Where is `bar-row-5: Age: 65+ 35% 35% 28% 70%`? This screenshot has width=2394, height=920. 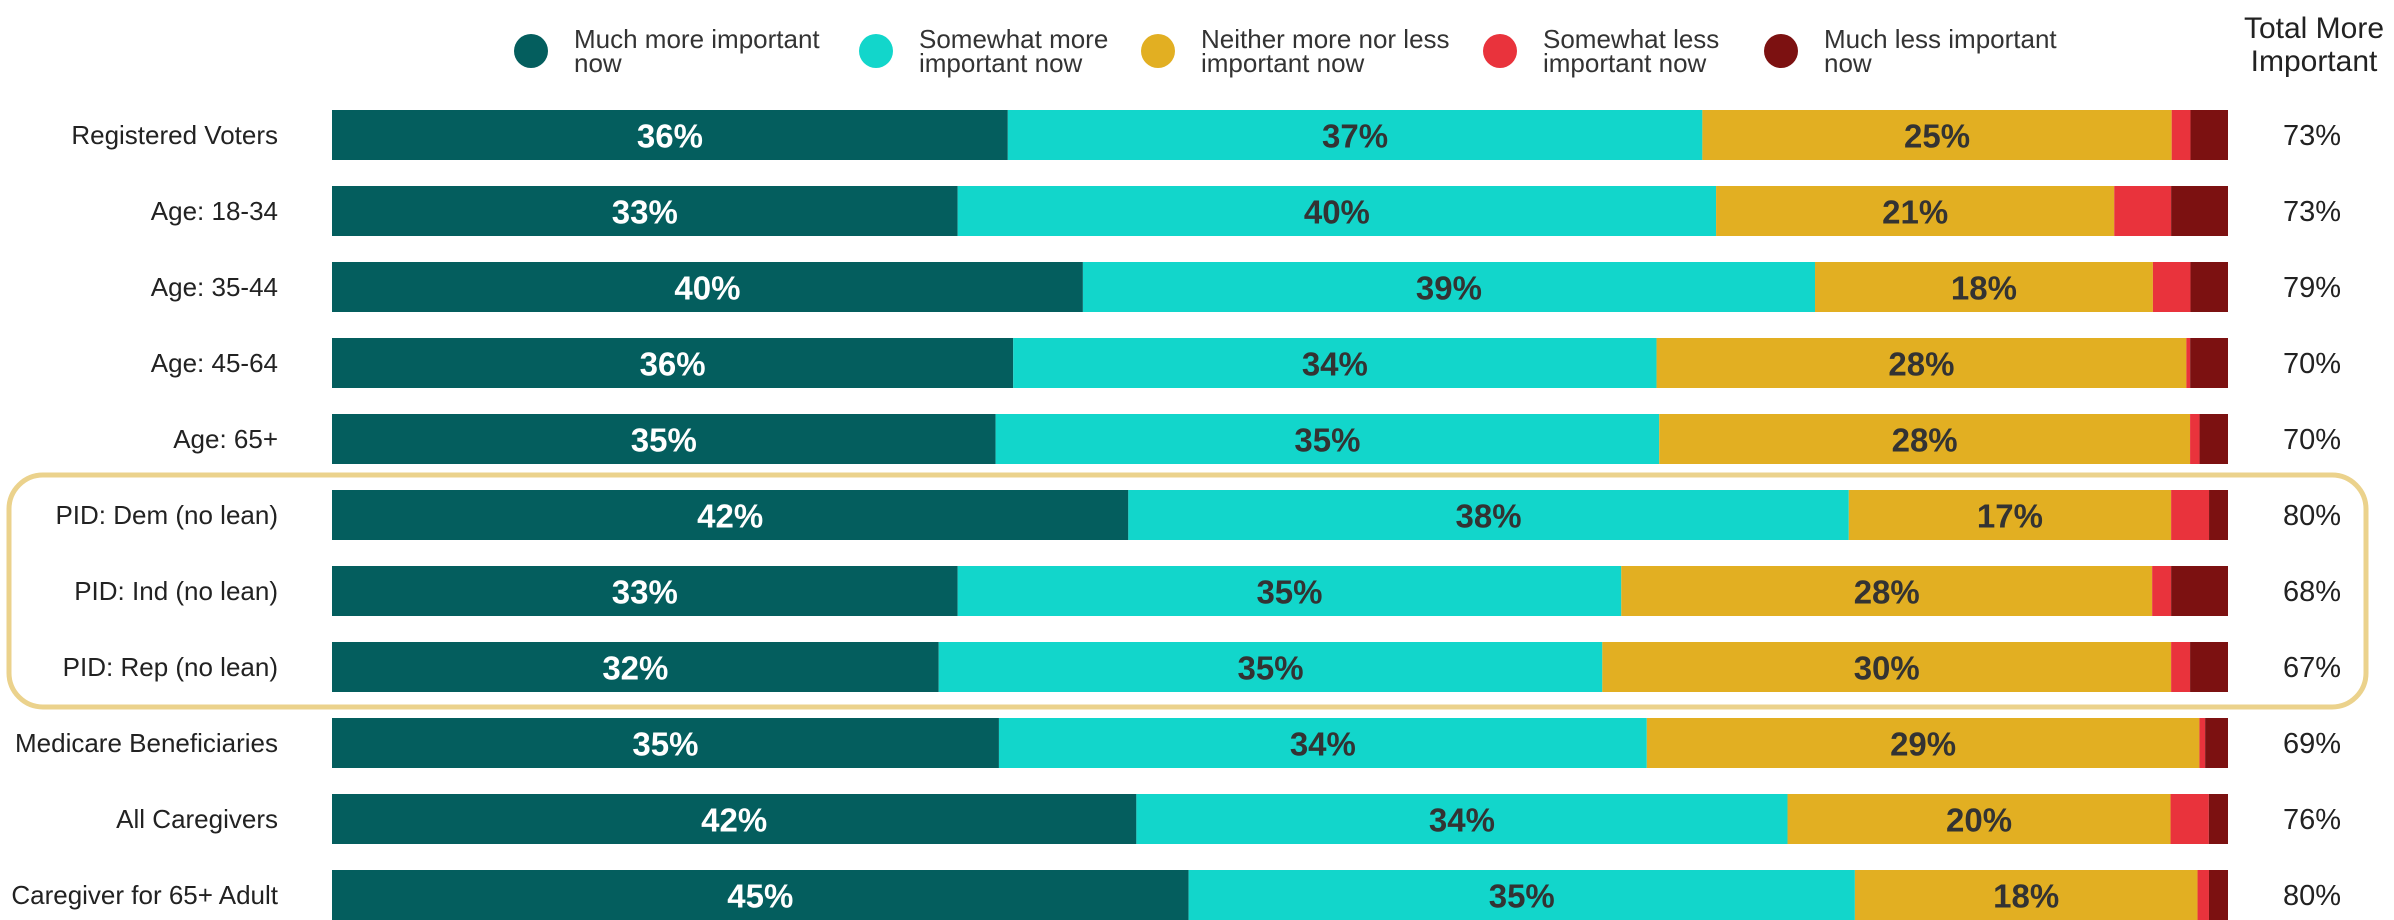
bar-row-5: Age: 65+ 35% 35% 28% 70% is located at coordinates (1257, 439).